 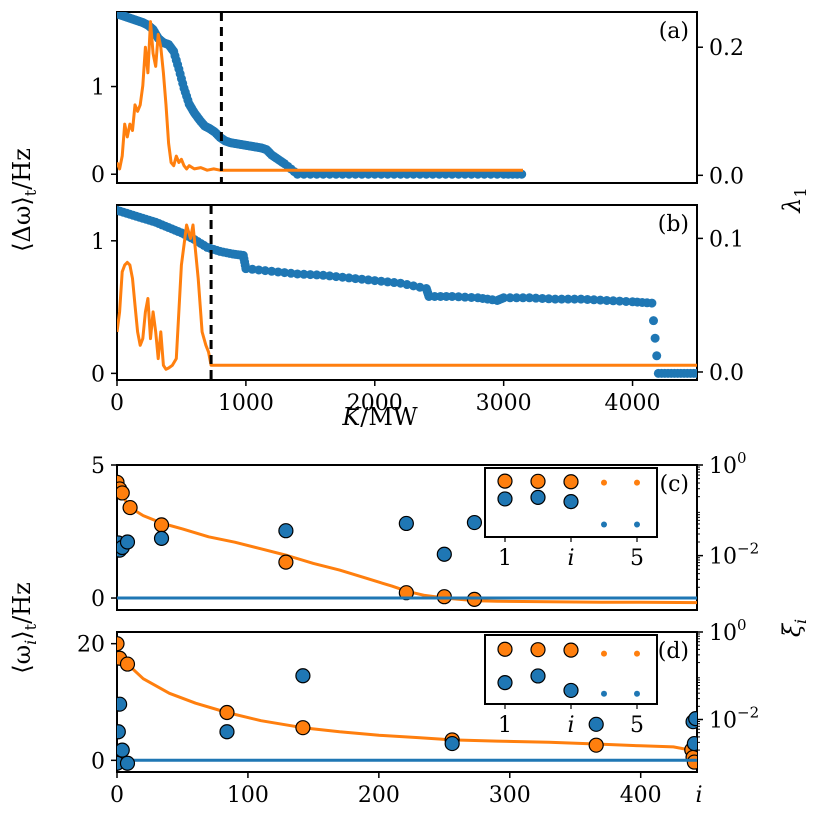 What do you see at coordinates (570, 725) in the screenshot?
I see `inset-x-tick-label-d-1: i` at bounding box center [570, 725].